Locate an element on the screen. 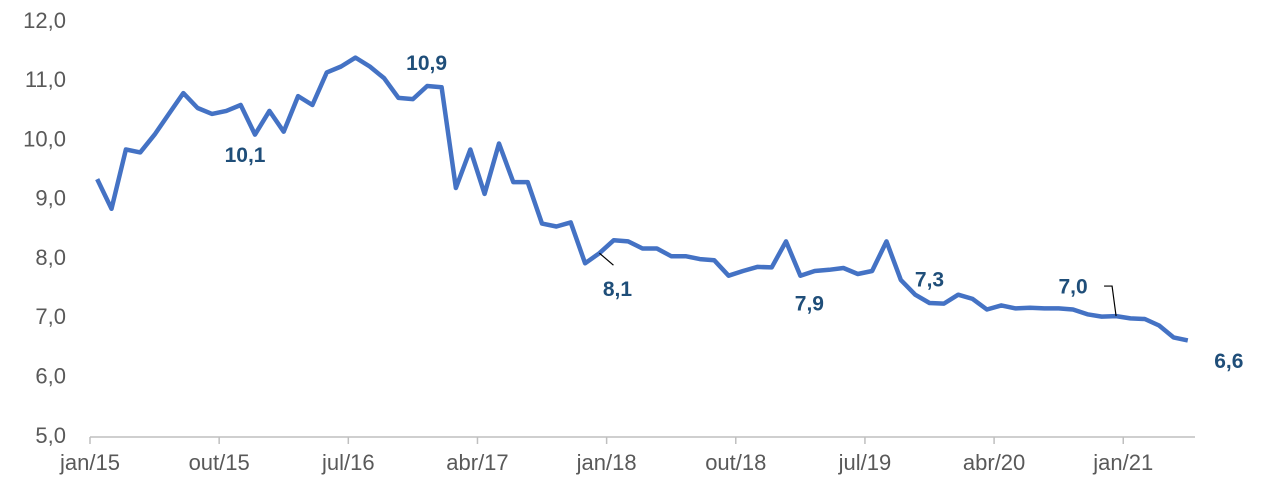  y-tick-label: 10,0 is located at coordinates (44, 138).